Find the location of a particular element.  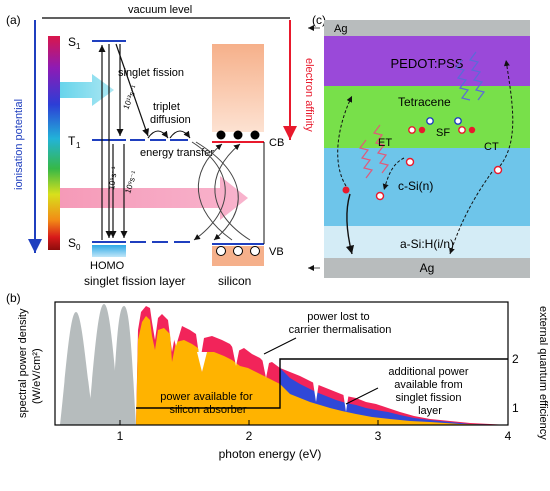

electron-affinity-label: electron affinity is located at coordinates (309, 95).